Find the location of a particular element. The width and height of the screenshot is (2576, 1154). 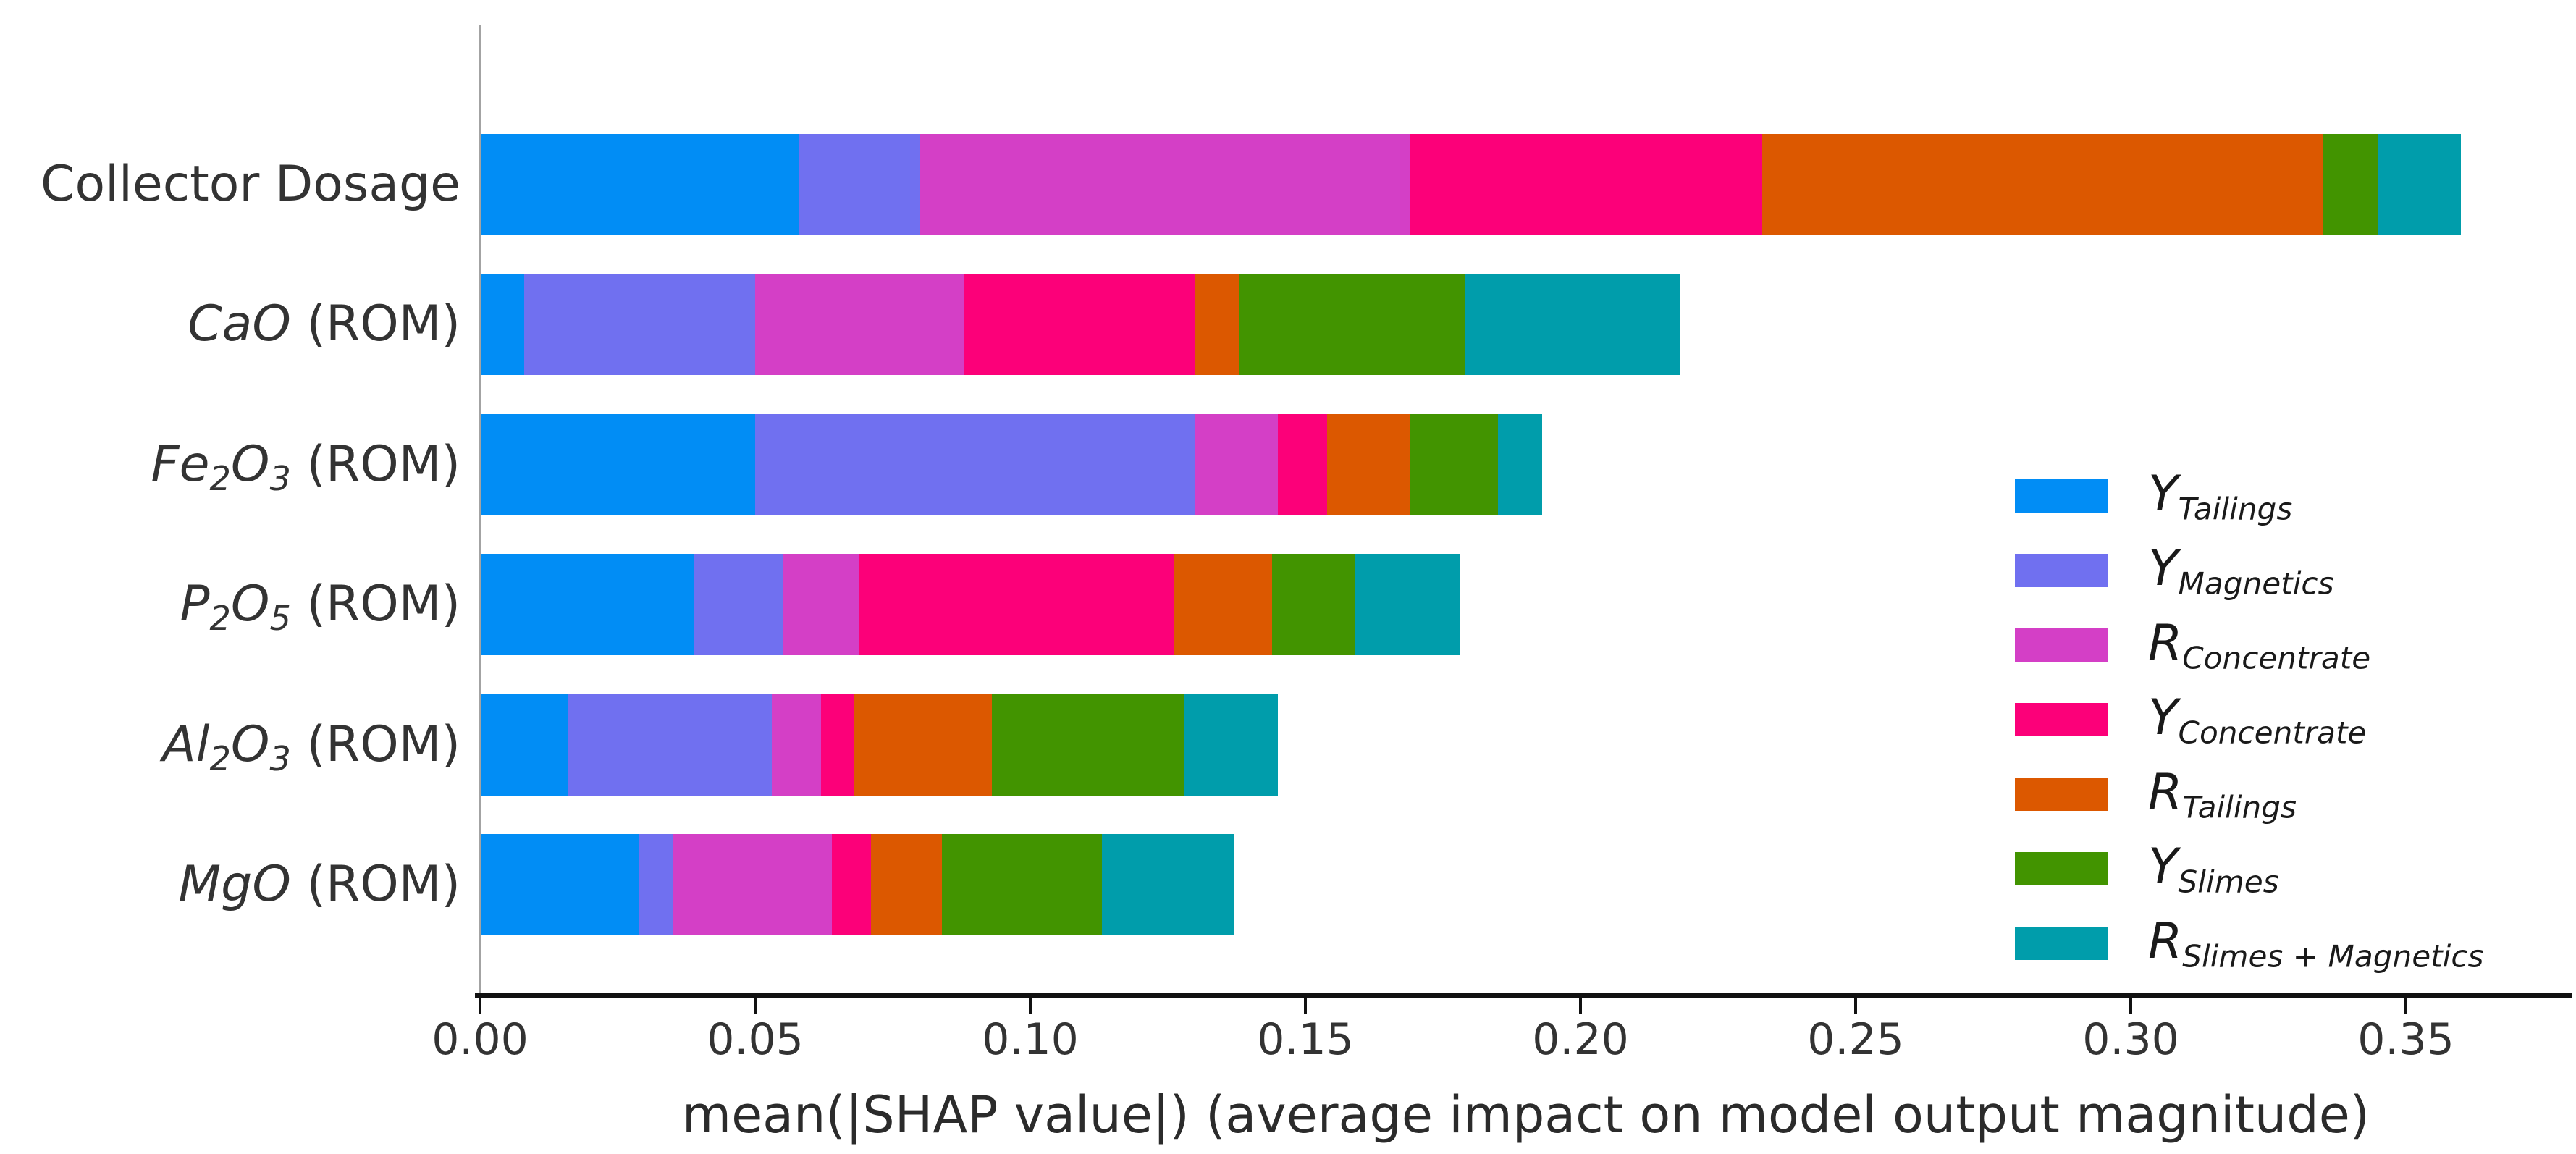

category-label: Al2O3 (ROM) is located at coordinates (230, 749).